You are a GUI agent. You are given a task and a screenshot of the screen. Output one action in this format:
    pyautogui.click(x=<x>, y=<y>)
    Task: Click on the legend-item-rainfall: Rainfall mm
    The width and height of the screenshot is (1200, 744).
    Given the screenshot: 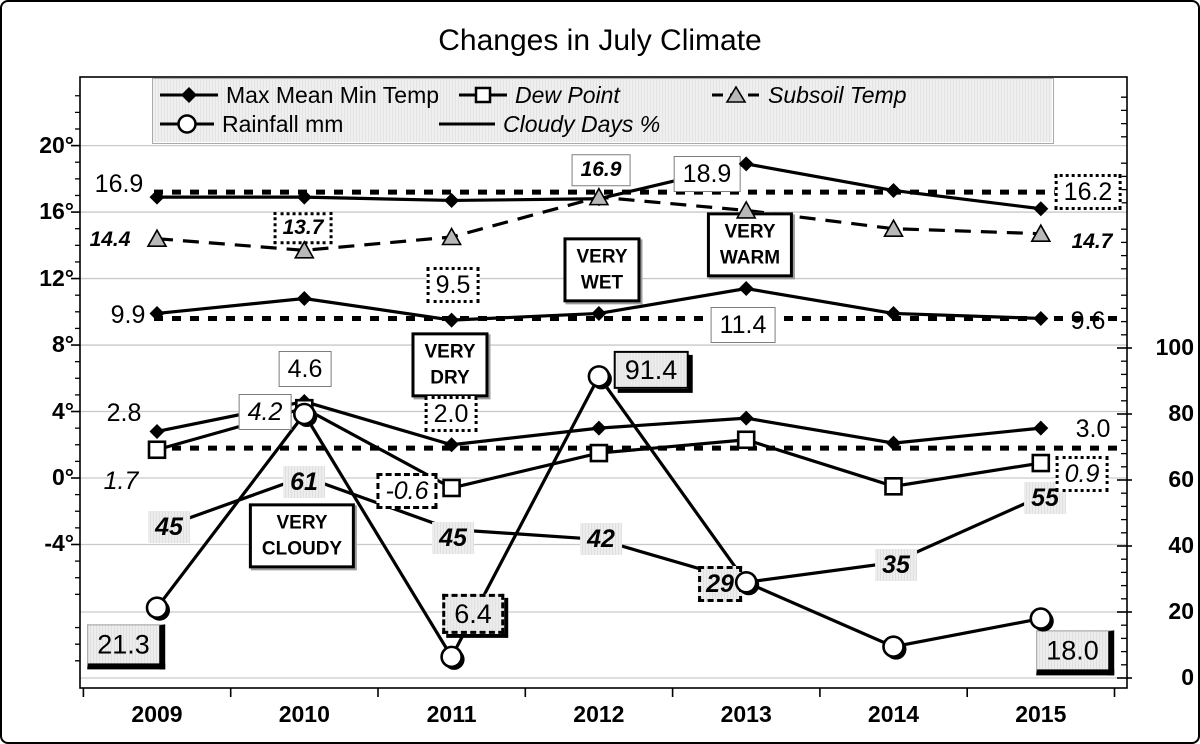 What is the action you would take?
    pyautogui.click(x=251, y=124)
    